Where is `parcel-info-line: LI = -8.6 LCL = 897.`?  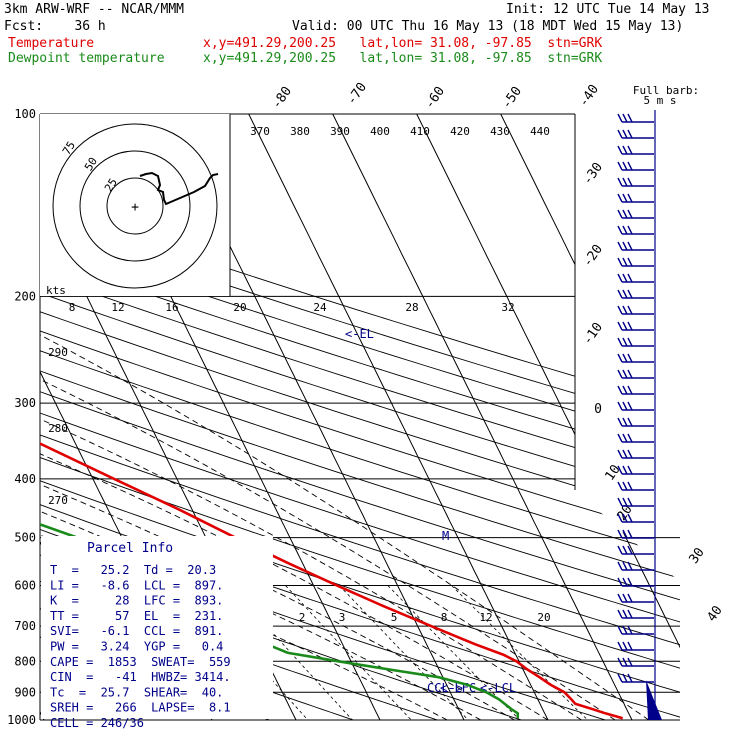 parcel-info-line: LI = -8.6 LCL = 897. is located at coordinates (136, 585).